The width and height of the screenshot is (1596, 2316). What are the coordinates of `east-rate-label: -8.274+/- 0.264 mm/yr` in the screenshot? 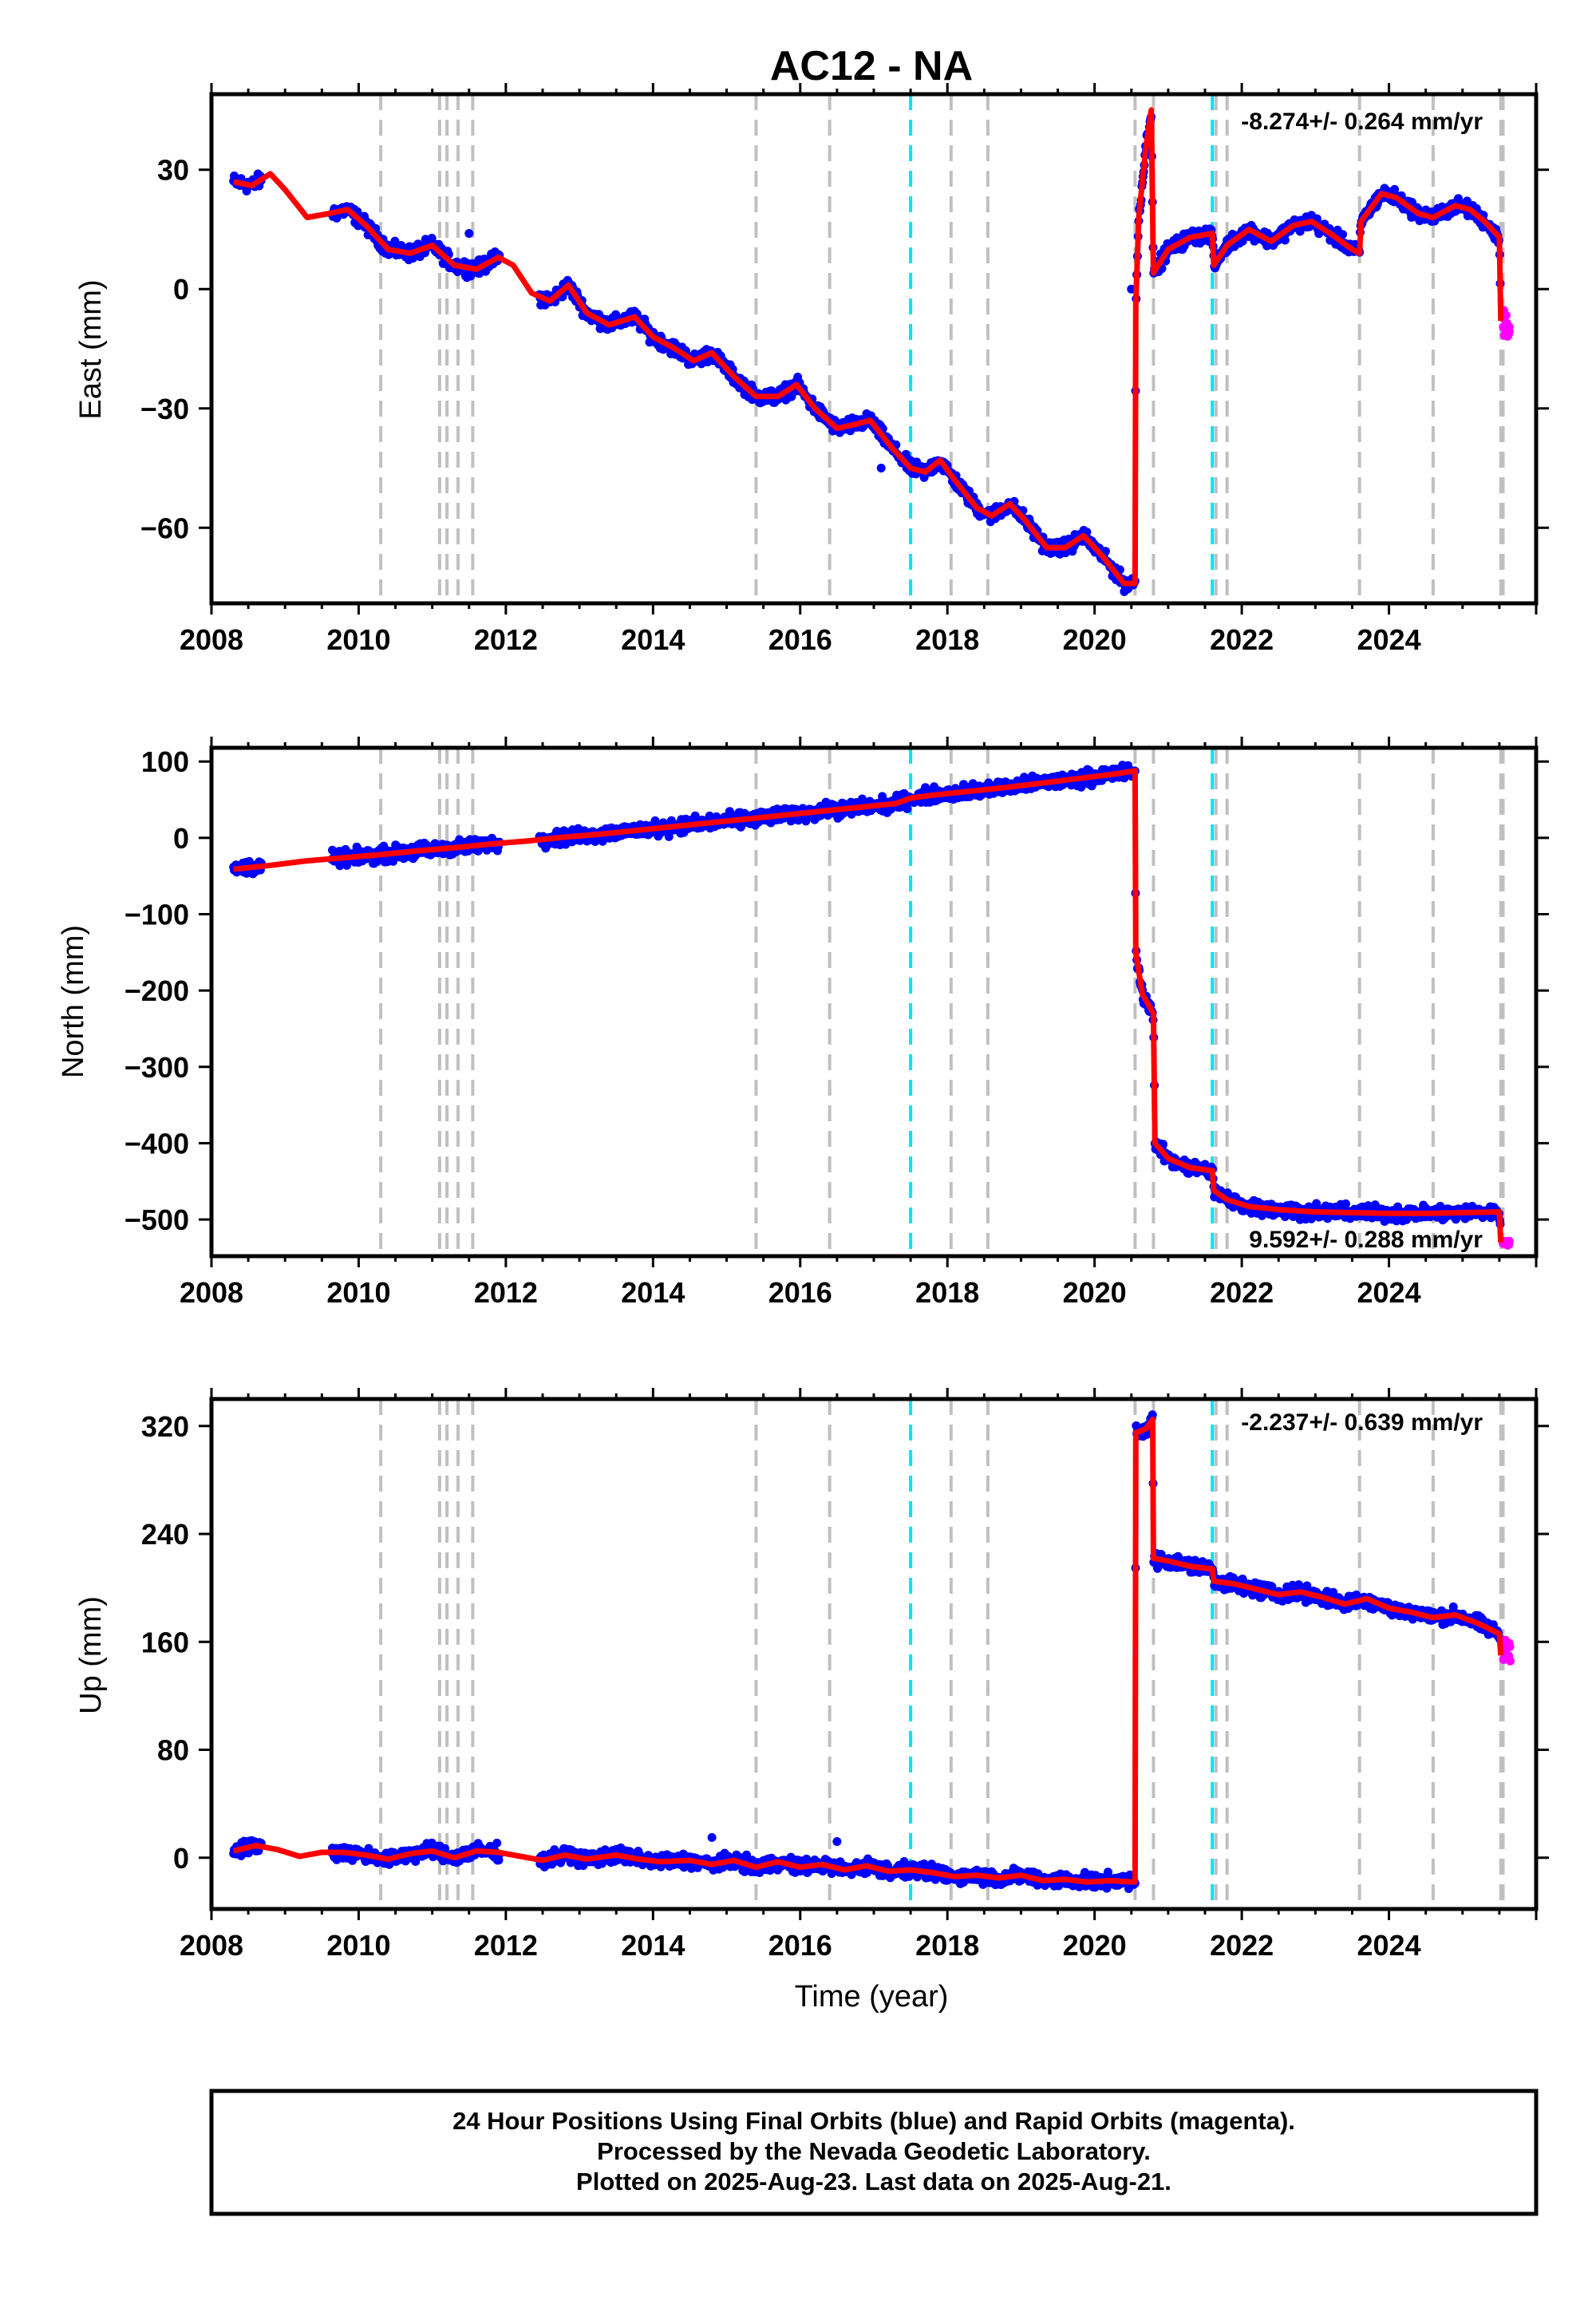 It's located at (1362, 122).